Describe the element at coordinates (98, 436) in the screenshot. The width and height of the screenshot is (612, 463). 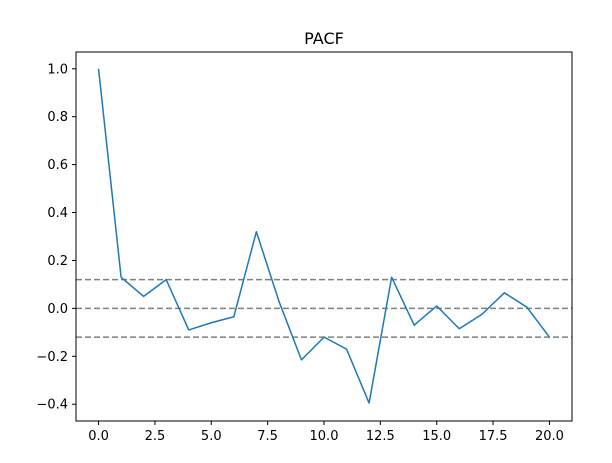
I see `x-tick-label: 0.0` at that location.